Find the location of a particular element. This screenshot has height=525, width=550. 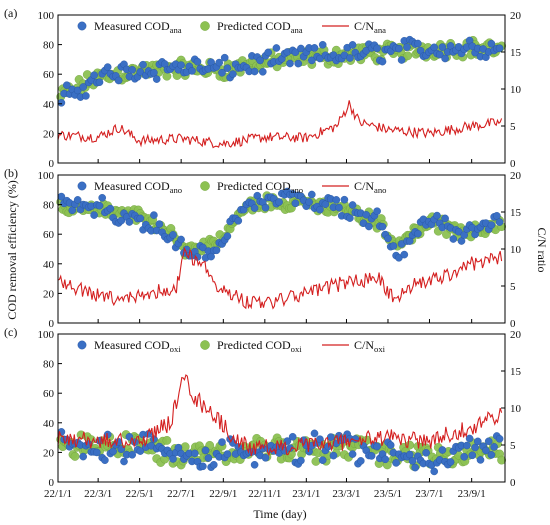

y-right-tick-label: 15 is located at coordinates (516, 53).